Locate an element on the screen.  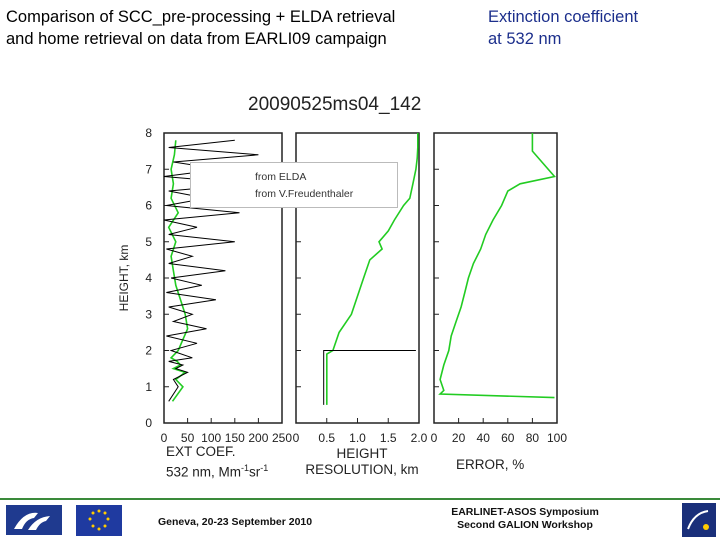
panel1-xlabel-sup2: -1 is located at coordinates (264, 468).